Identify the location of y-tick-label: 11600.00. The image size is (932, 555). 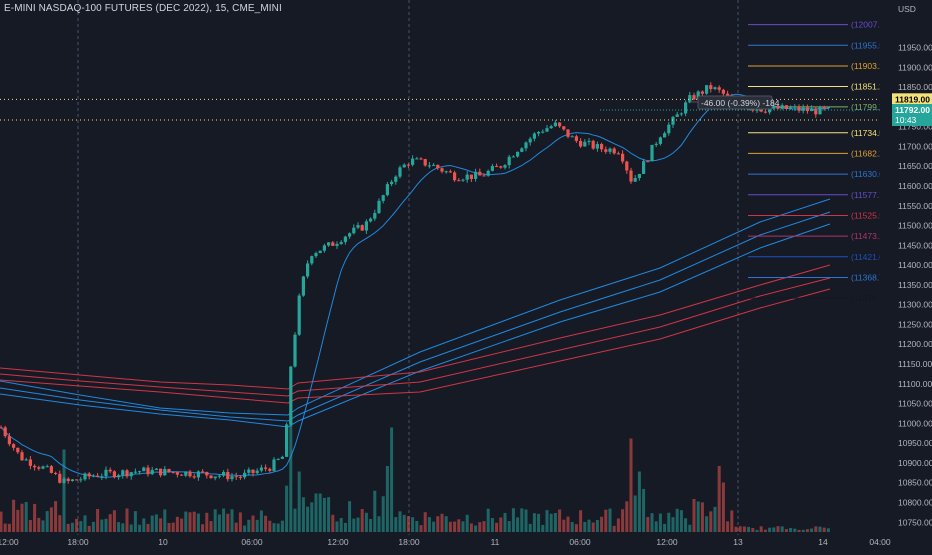
(915, 186).